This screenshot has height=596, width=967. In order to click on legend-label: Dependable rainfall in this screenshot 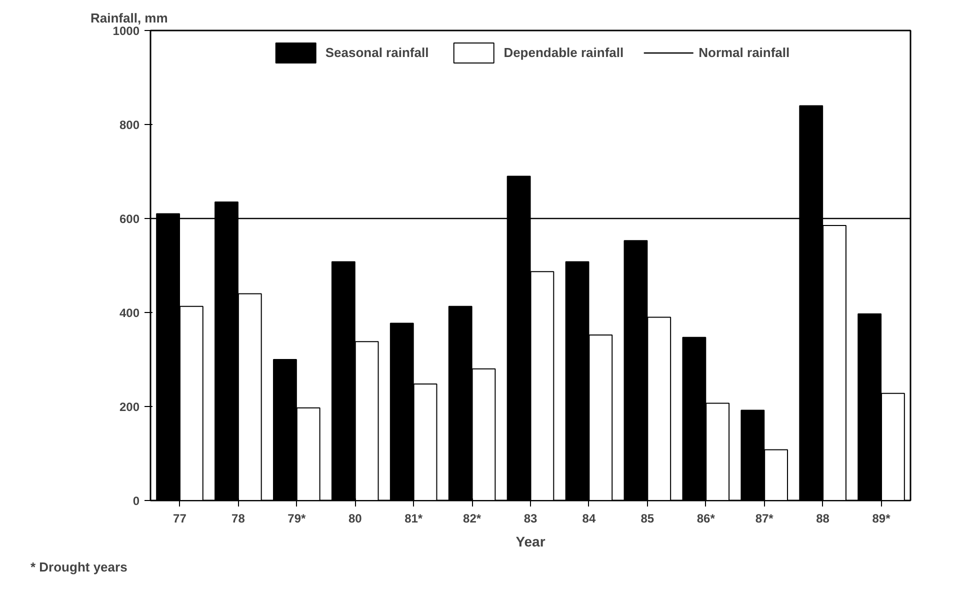, I will do `click(564, 52)`.